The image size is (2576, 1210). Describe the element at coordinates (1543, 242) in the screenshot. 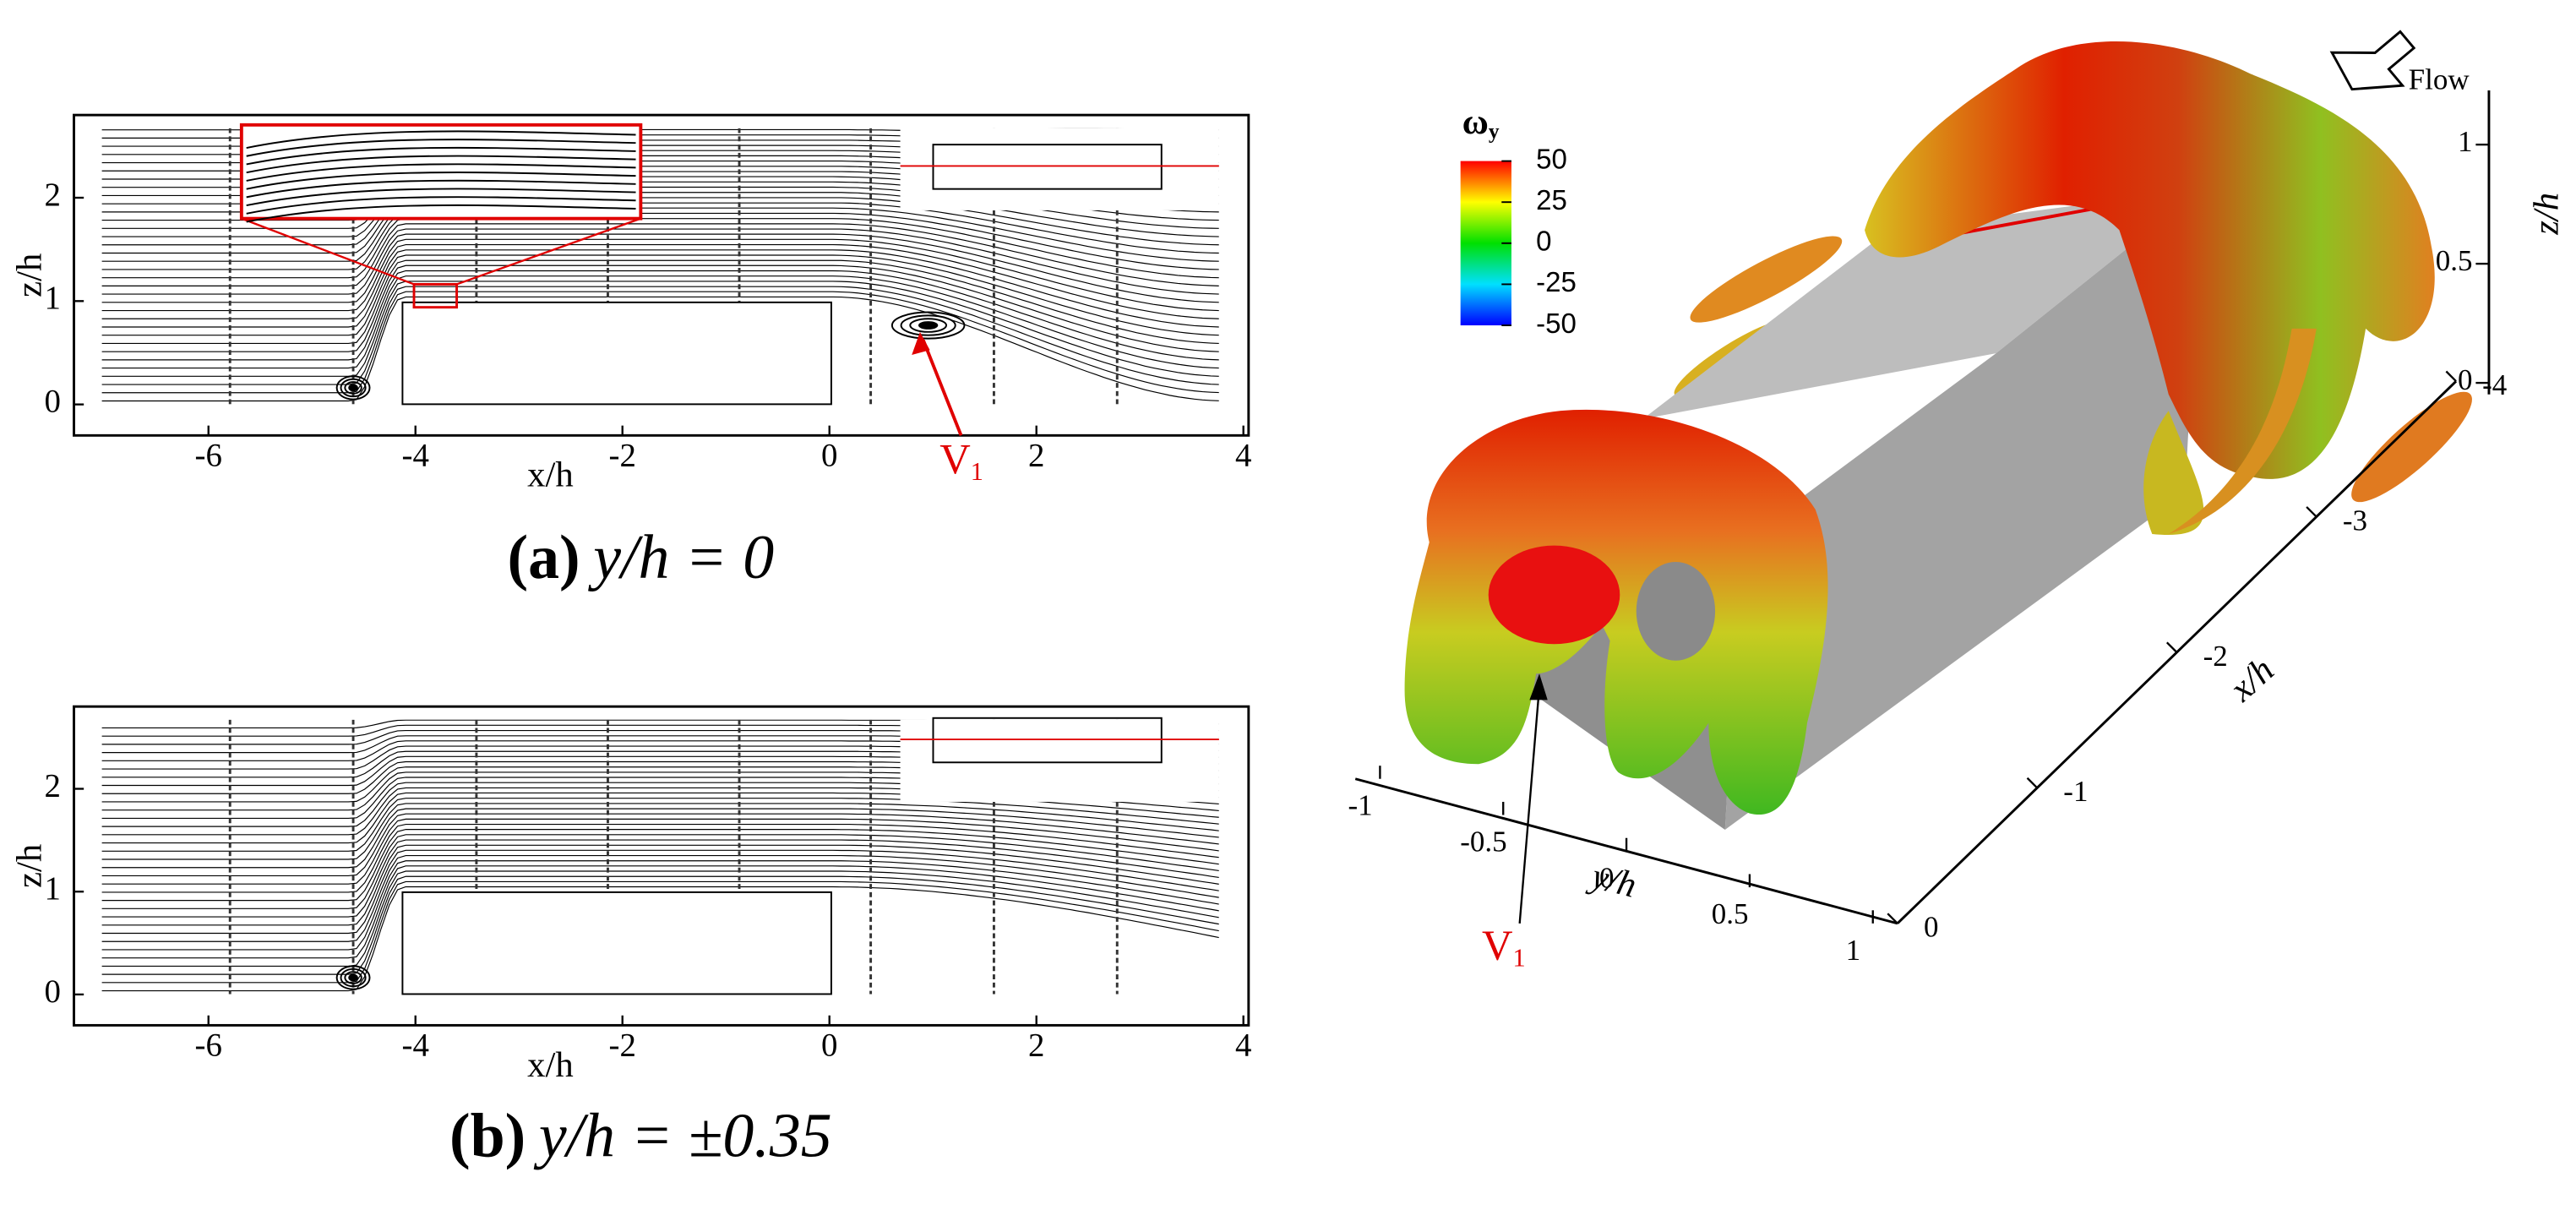

I see `colorbar-tick-label: 0` at that location.